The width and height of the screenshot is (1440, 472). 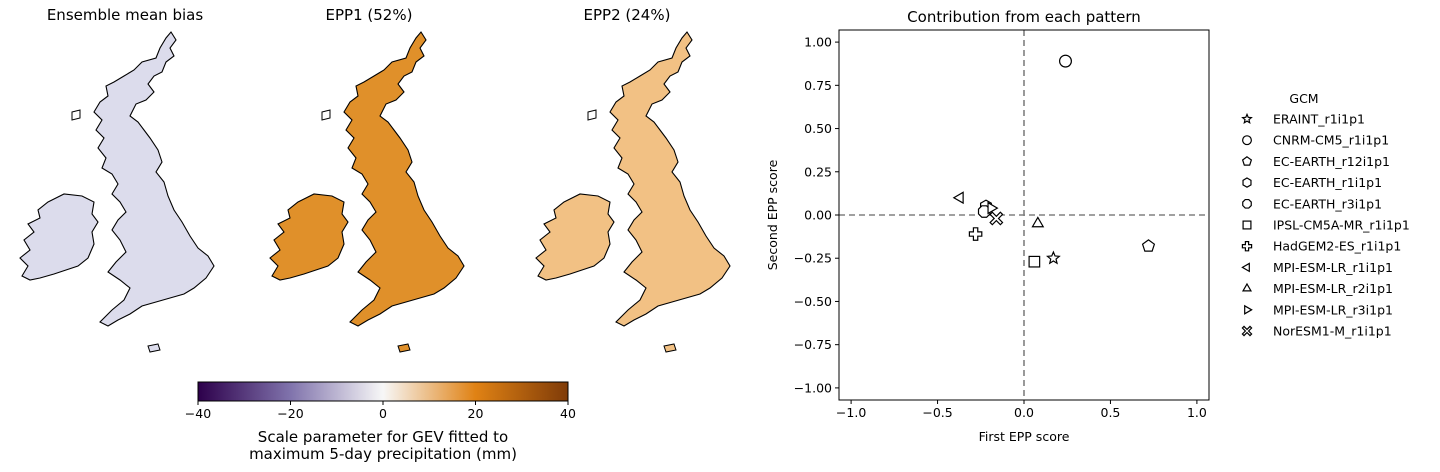 What do you see at coordinates (818, 42) in the screenshot?
I see `y-tick-label: 1.00` at bounding box center [818, 42].